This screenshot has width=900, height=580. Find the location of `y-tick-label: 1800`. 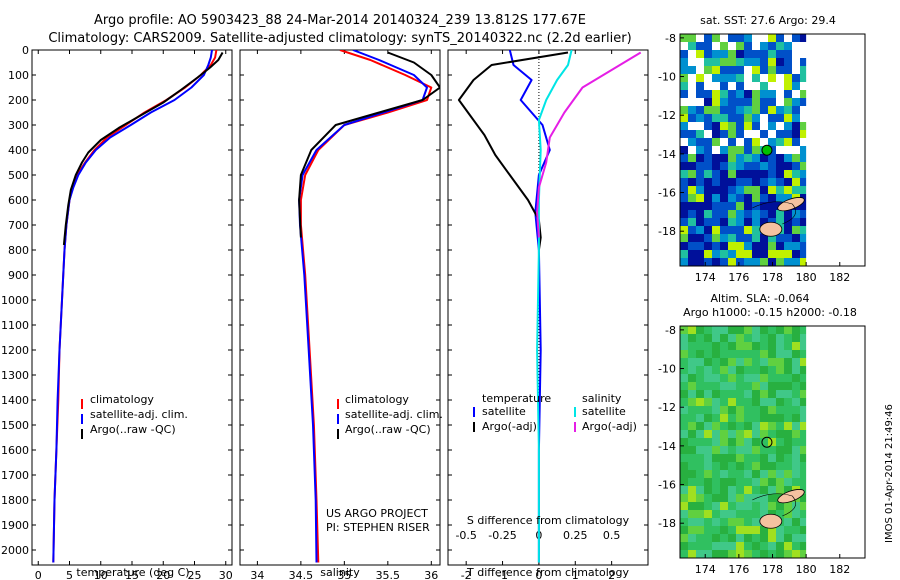

y-tick-label: 1800 is located at coordinates (15, 500).